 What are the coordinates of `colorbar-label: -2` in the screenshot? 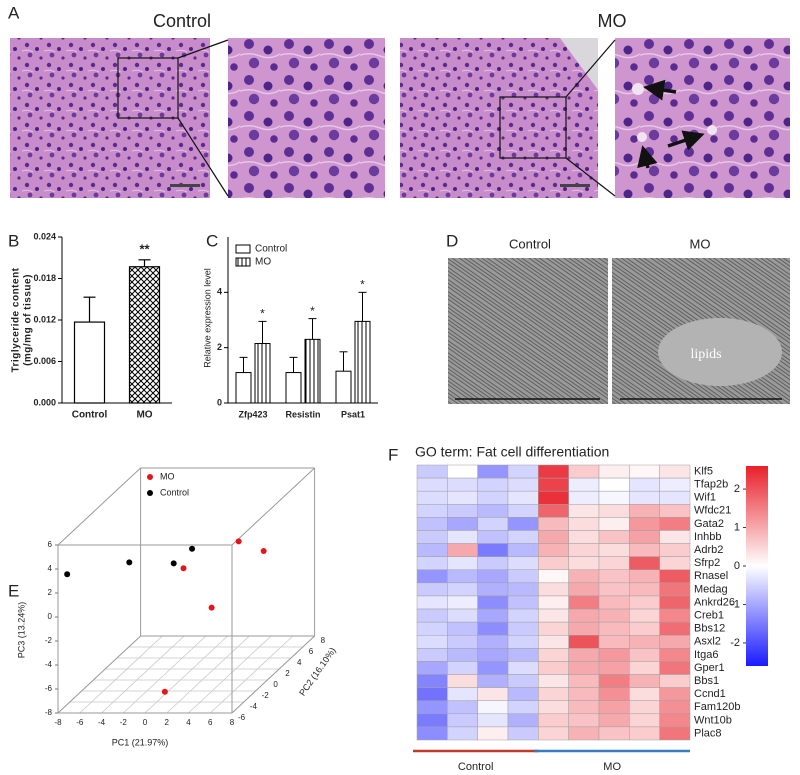 It's located at (735, 643).